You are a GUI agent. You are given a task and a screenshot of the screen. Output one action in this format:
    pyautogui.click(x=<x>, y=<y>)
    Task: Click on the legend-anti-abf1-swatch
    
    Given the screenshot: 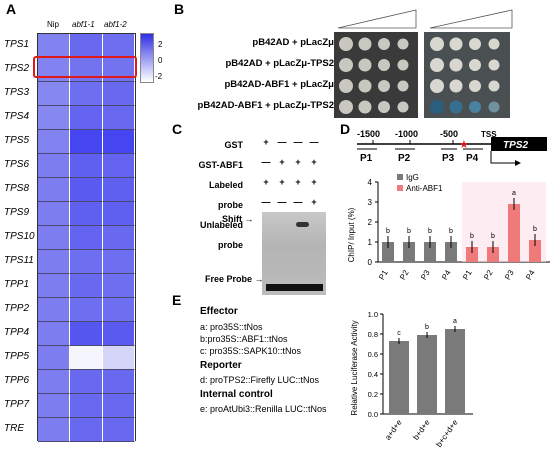 What is the action you would take?
    pyautogui.click(x=400, y=188)
    